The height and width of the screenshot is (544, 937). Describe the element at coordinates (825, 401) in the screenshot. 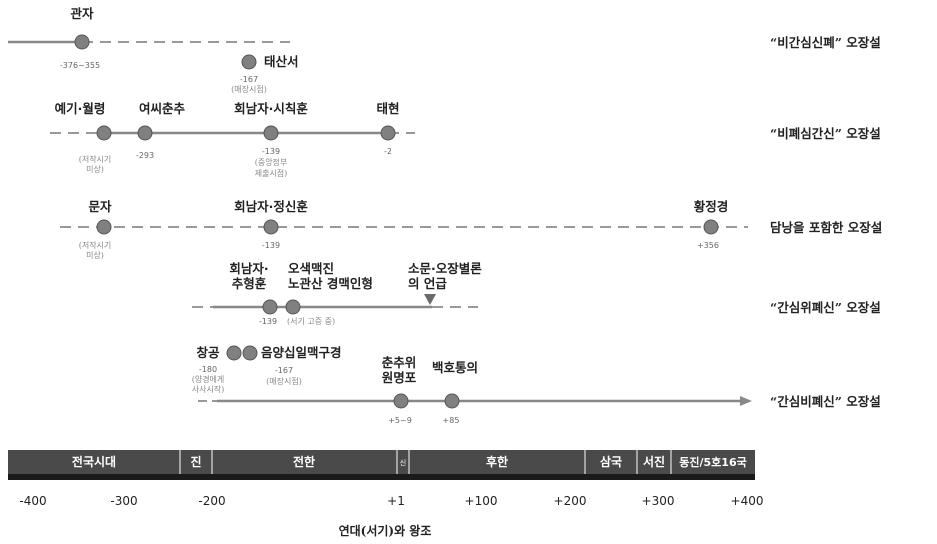

I see `row-label: “간심비폐신” 오장설` at that location.